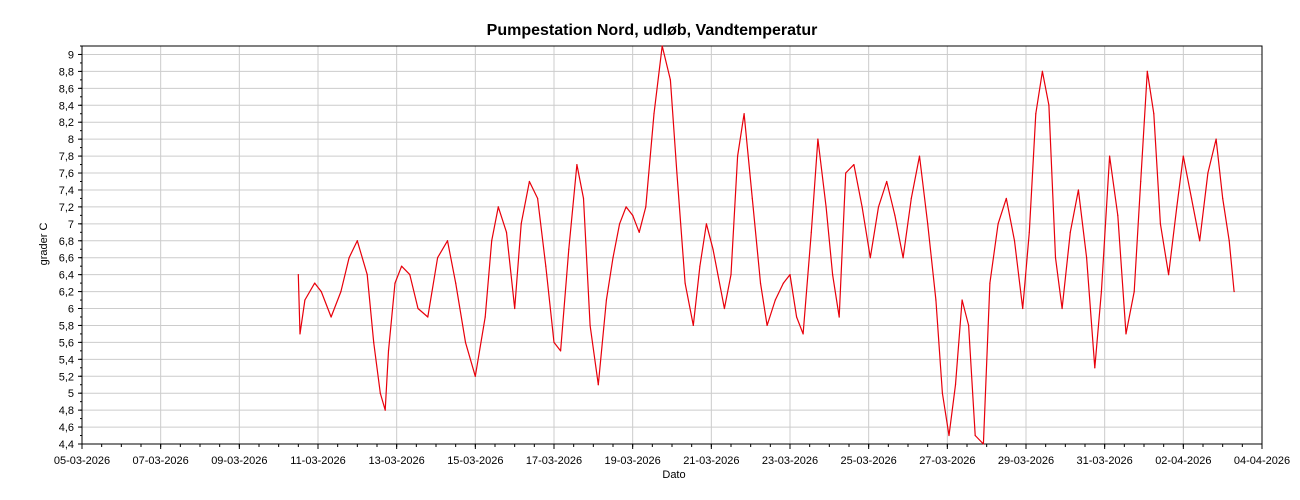  Describe the element at coordinates (869, 461) in the screenshot. I see `x-tick-label: 25-03-2026` at that location.